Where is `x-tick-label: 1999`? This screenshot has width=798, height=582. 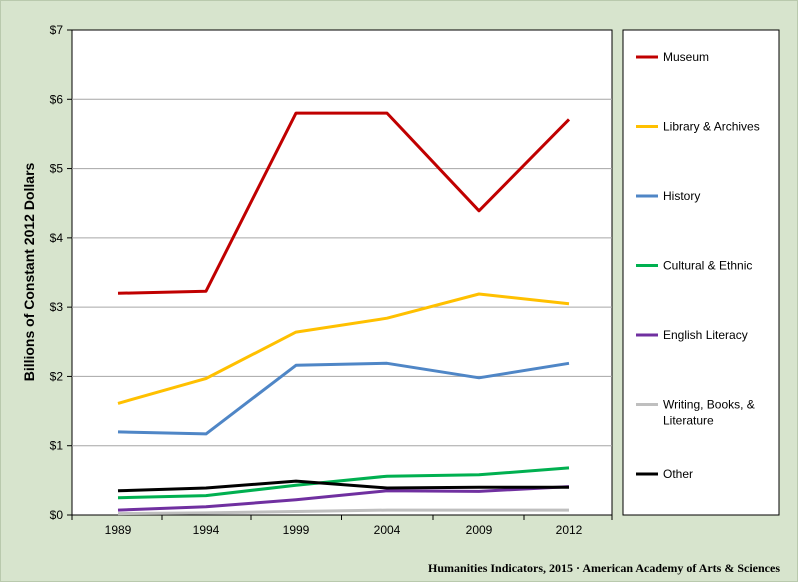
x-tick-label: 1999 is located at coordinates (296, 530).